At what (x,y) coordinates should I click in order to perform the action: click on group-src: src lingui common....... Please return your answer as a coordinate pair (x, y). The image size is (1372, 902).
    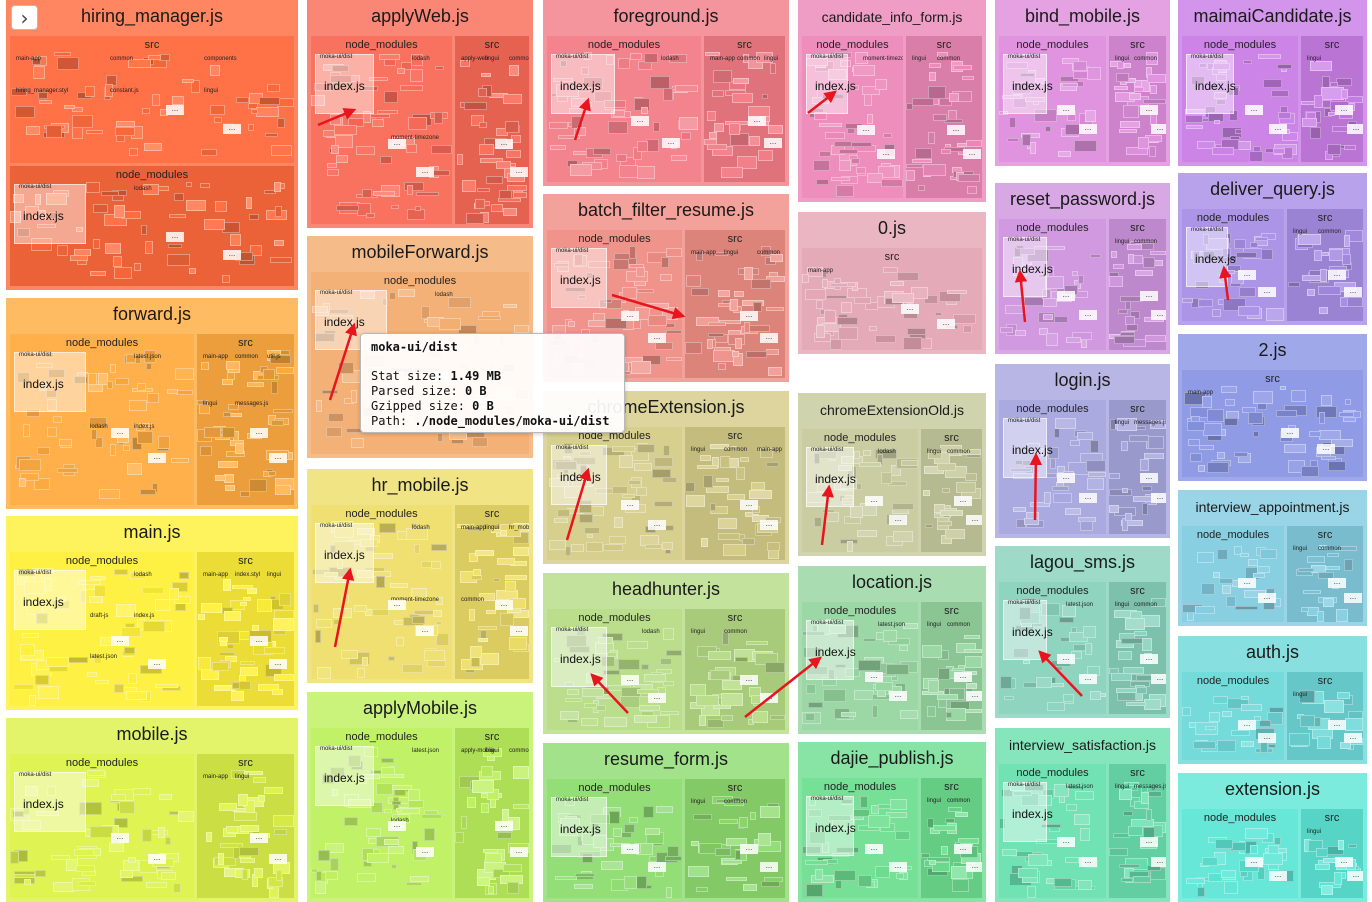
    Looking at the image, I should click on (1325, 574).